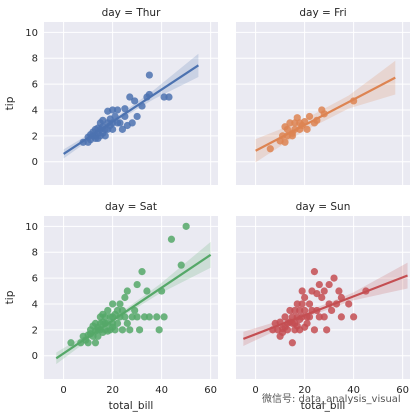 The image size is (420, 420). Describe the element at coordinates (323, 207) in the screenshot. I see `panel-title: day = Sun` at that location.